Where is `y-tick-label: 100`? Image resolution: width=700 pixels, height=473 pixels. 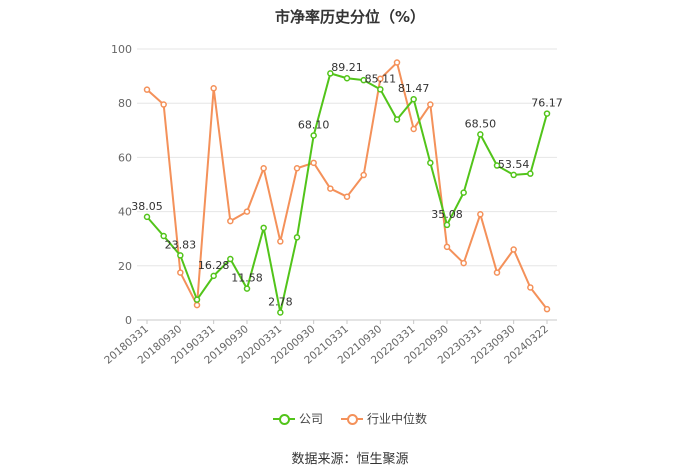
y-tick-label: 100 is located at coordinates (121, 49).